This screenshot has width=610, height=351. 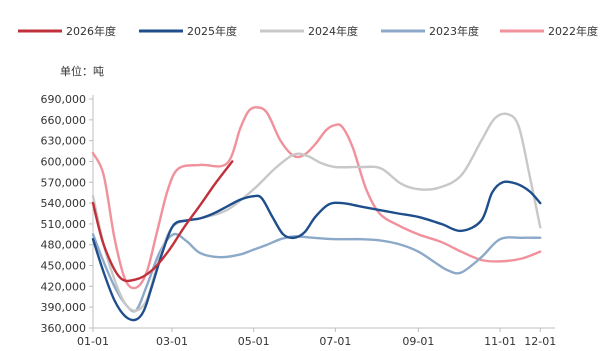 What do you see at coordinates (500, 341) in the screenshot?
I see `x-tick-label: 11-01` at bounding box center [500, 341].